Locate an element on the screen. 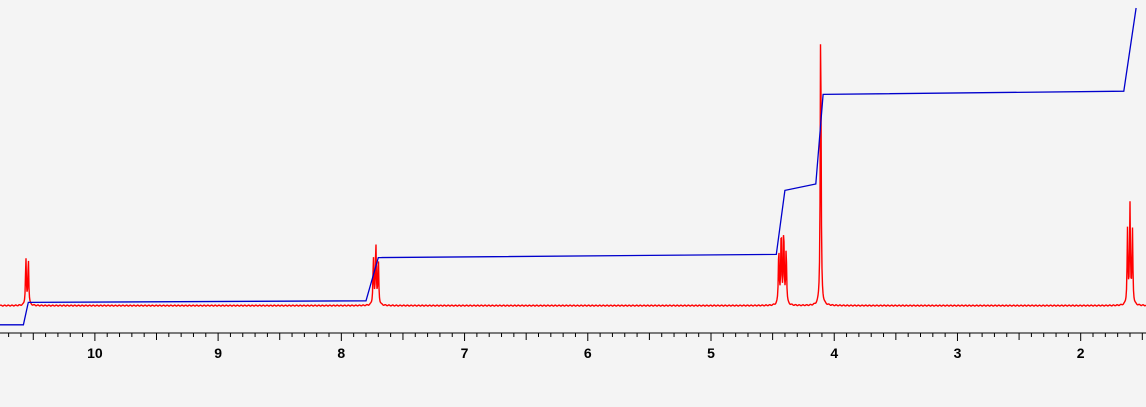 This screenshot has width=1146, height=407. x-tick-label: 3 is located at coordinates (958, 353).